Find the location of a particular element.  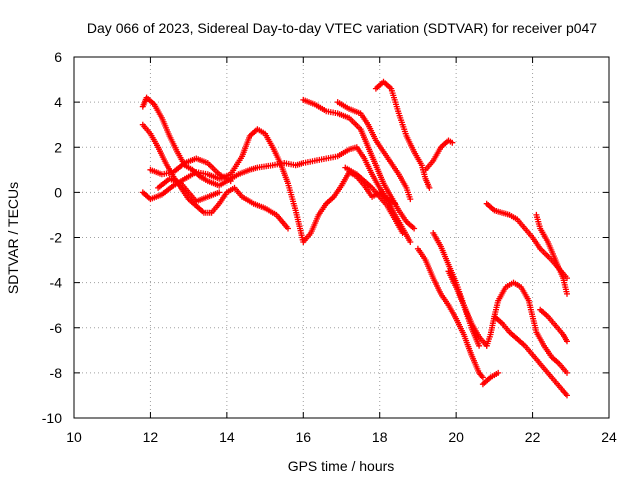

y-tick-label: 6 is located at coordinates (58, 57).